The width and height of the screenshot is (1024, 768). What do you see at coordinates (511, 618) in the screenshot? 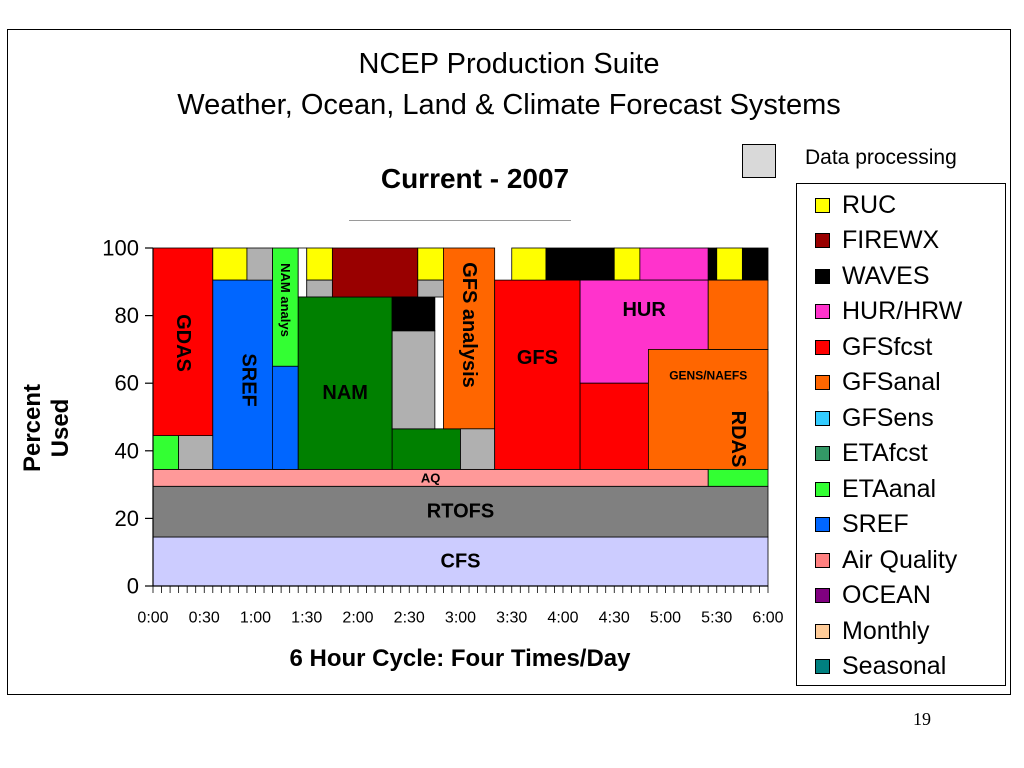
I see `x-tick-label: 3:30` at bounding box center [511, 618].